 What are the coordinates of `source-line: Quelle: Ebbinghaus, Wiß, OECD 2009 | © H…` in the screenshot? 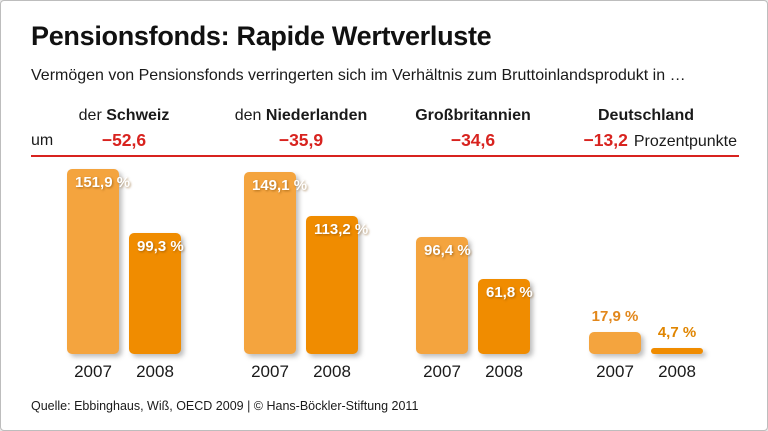 It's located at (225, 406).